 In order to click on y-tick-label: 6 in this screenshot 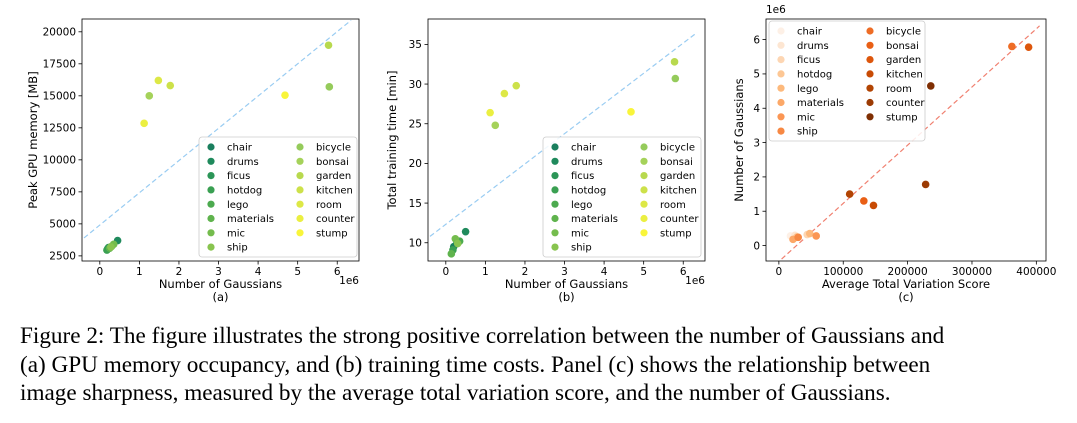, I will do `click(756, 40)`.